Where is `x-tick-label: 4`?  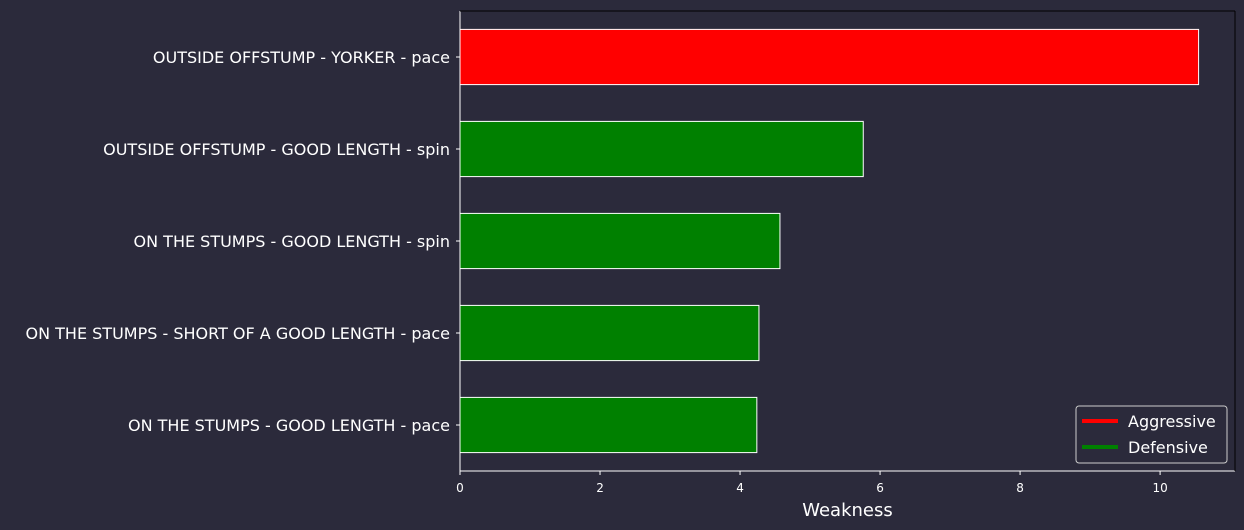 x-tick-label: 4 is located at coordinates (740, 488).